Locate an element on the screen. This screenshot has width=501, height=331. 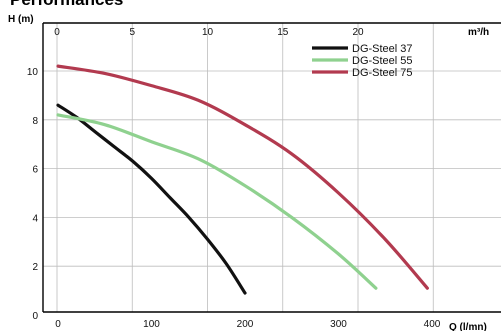
x-tick-label: 100 is located at coordinates (151, 324).